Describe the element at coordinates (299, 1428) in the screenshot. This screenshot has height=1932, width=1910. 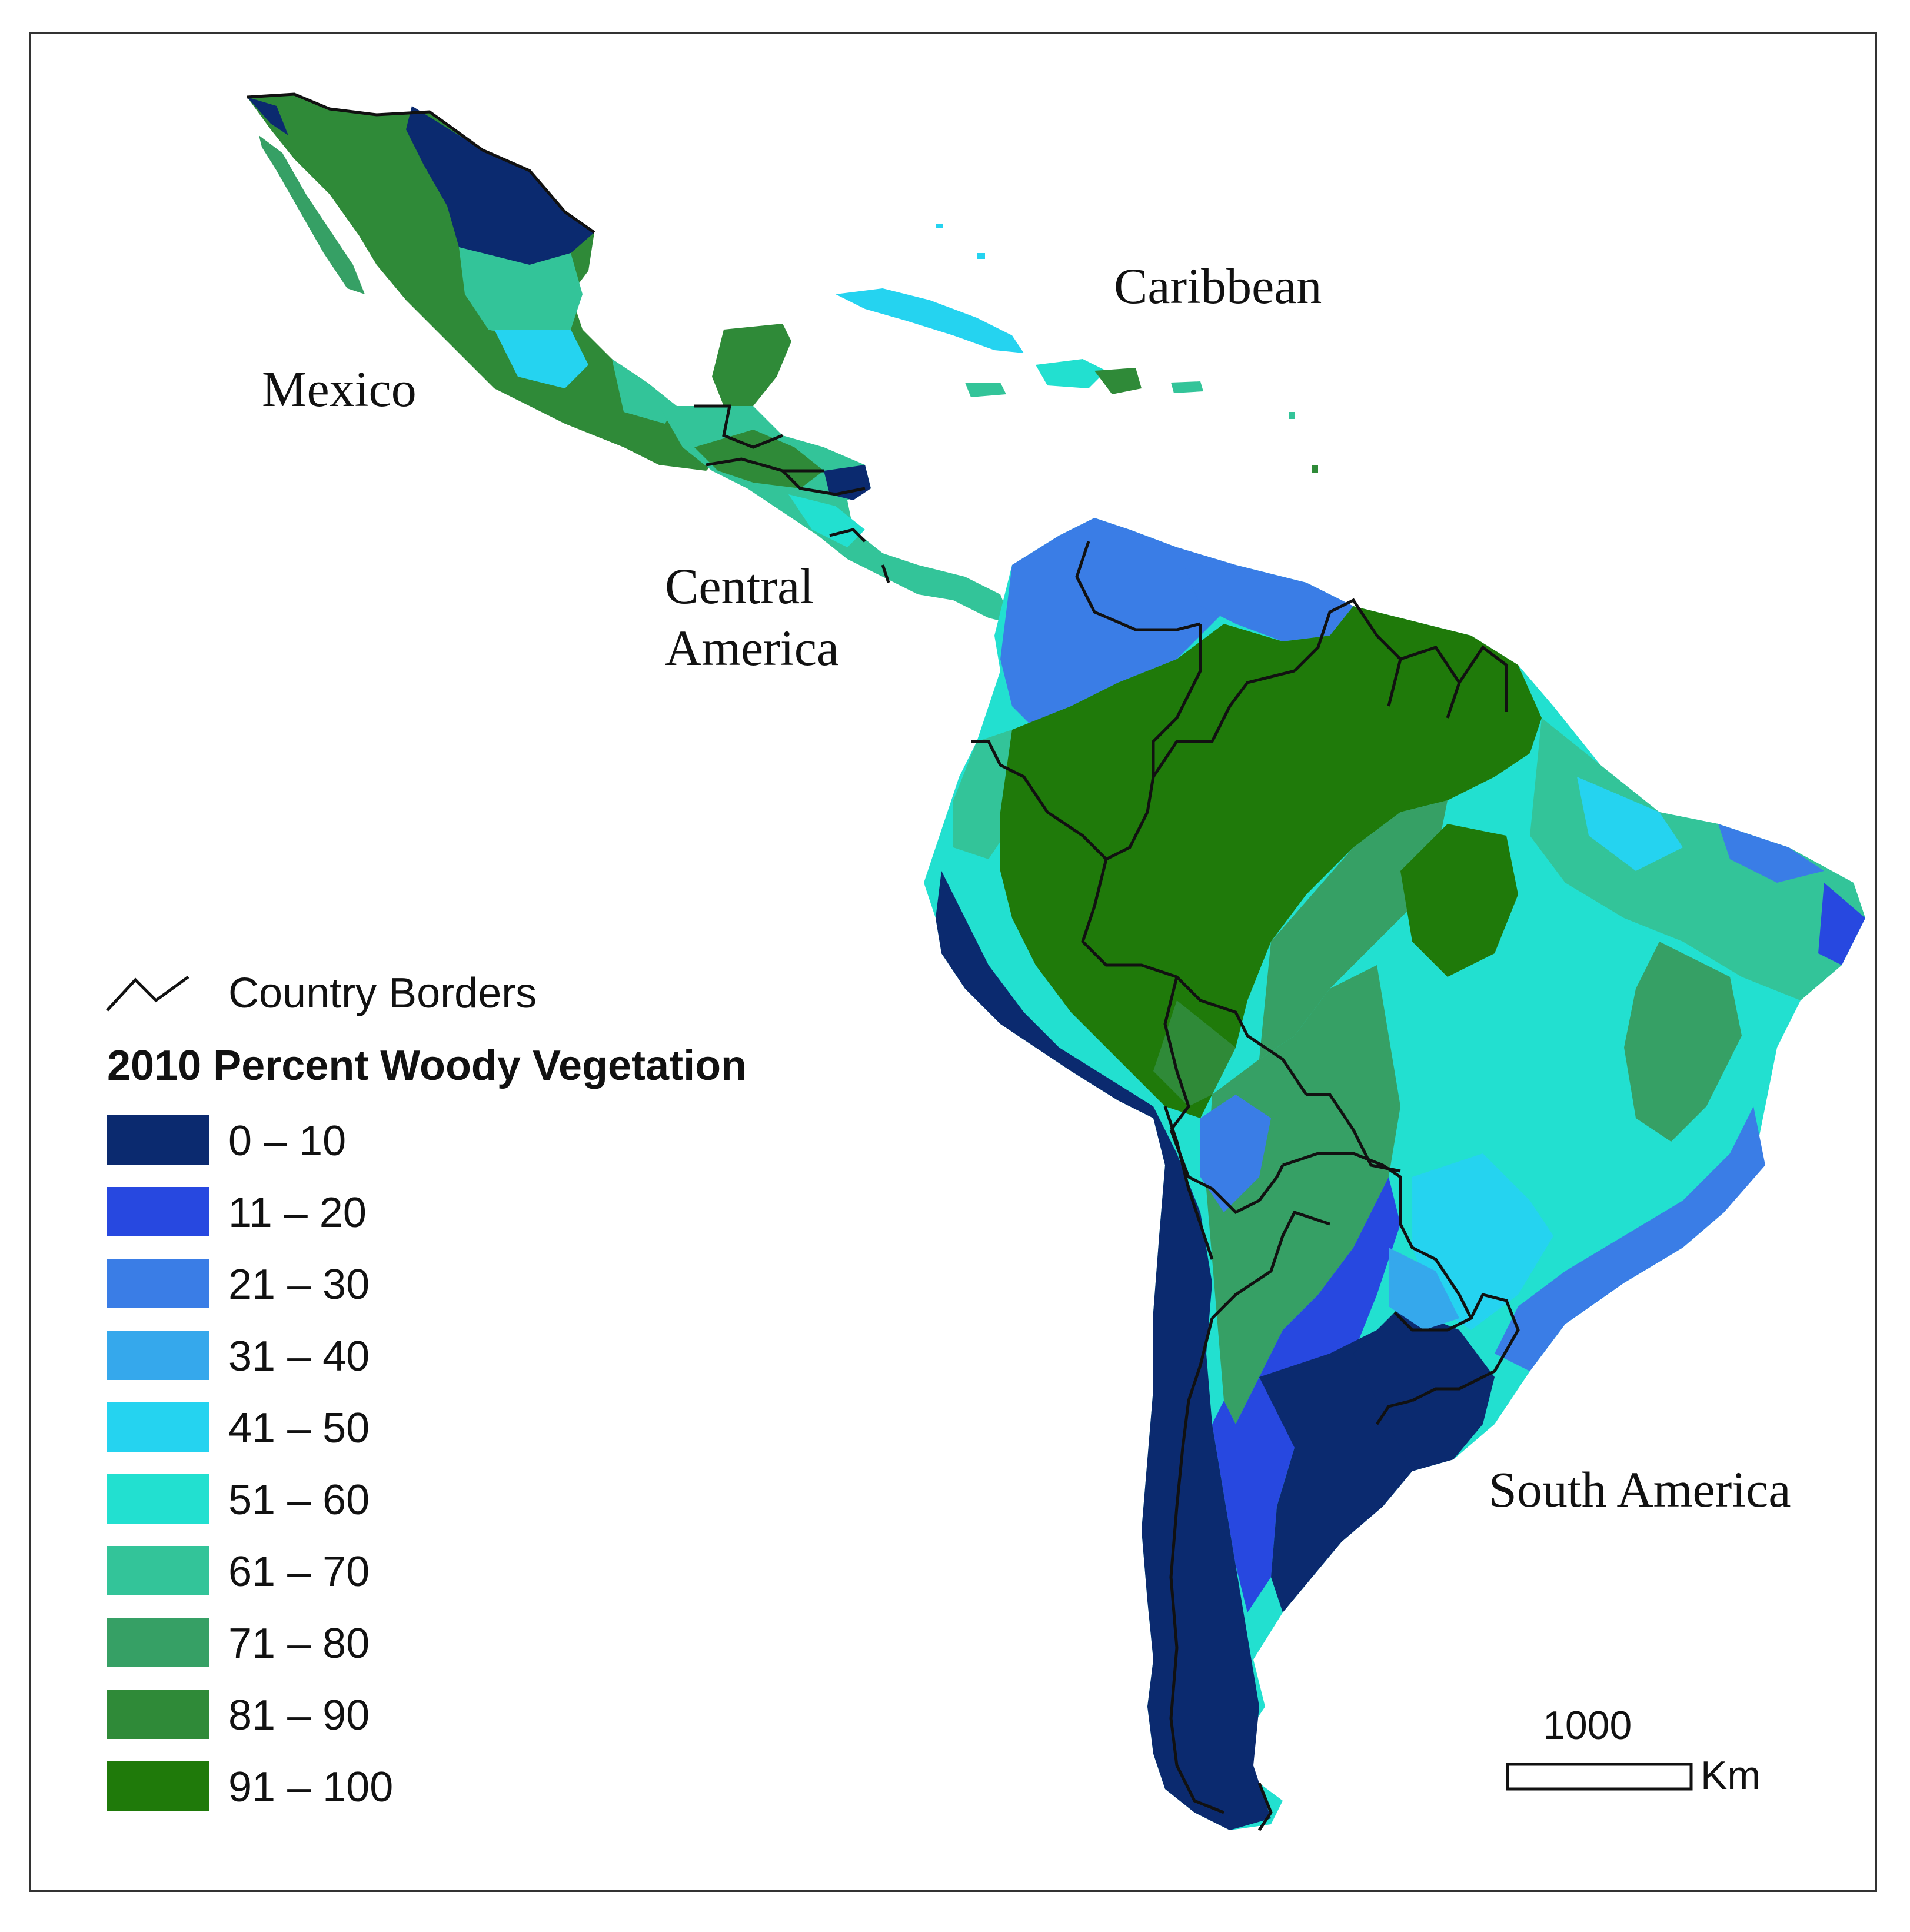
I see `legend-label-4: 41 – 50` at that location.